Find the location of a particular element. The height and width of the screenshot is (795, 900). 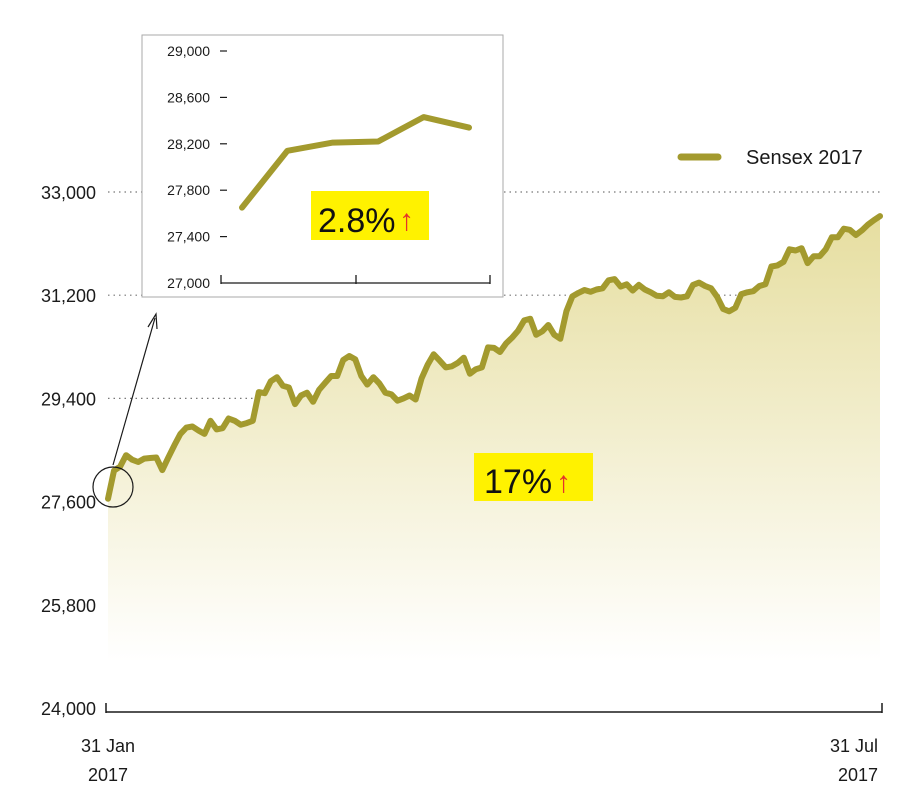

main-y-tick-labels: 24,000 25,800 27,600 29,400 31,200 33,000 is located at coordinates (68, 451).